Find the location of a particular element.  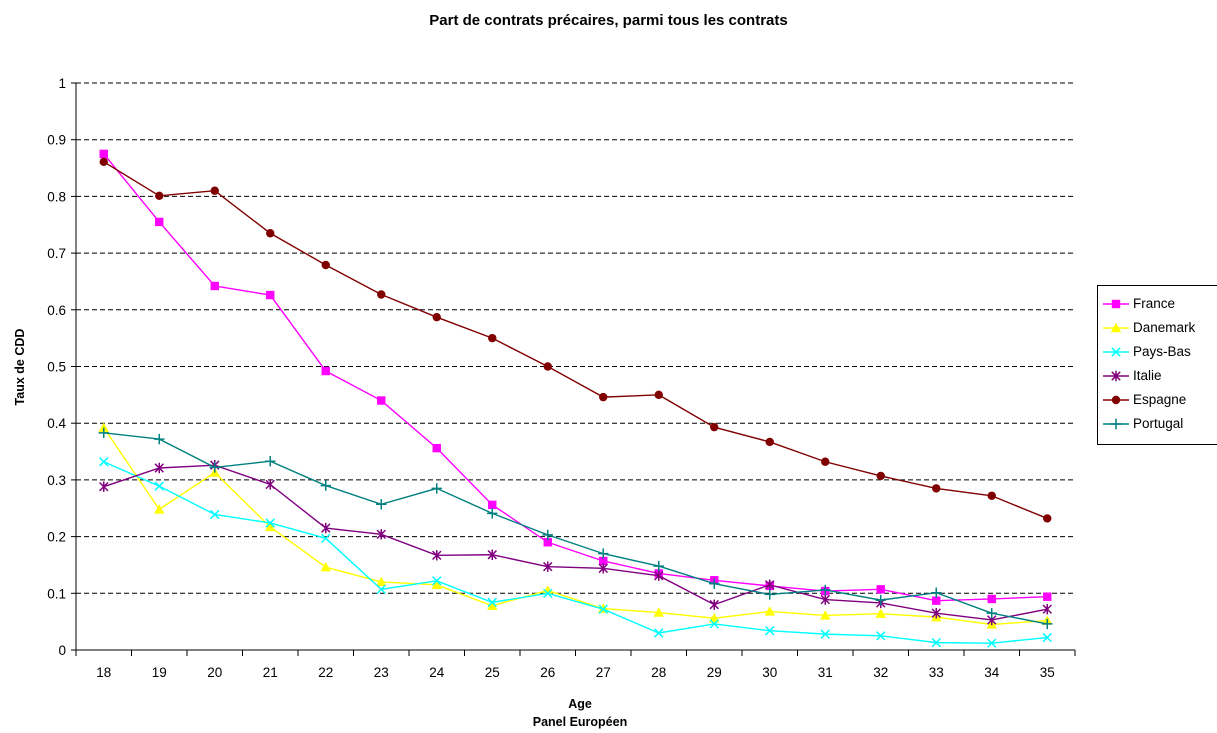

x-tick-label: 21 is located at coordinates (270, 672).